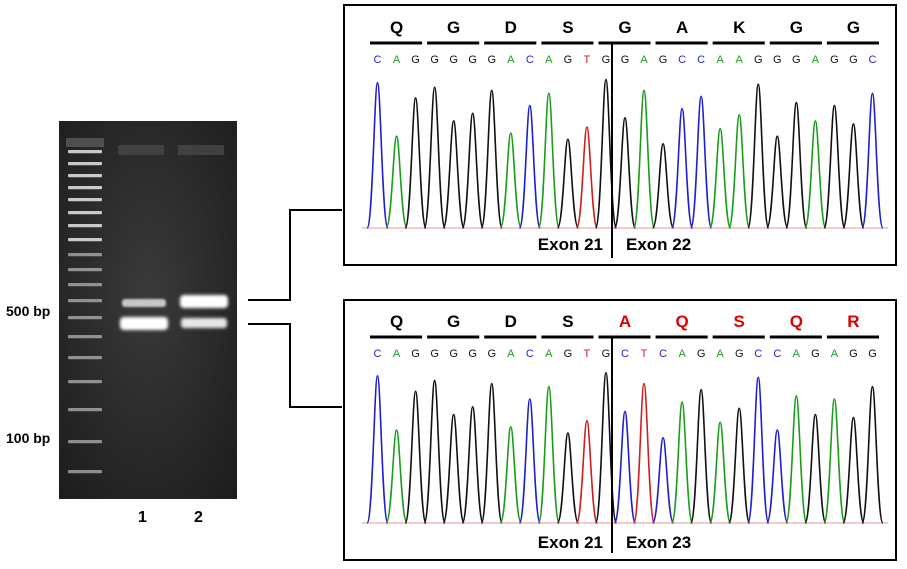  What do you see at coordinates (853, 321) in the screenshot?
I see `amino-acid-label: R` at bounding box center [853, 321].